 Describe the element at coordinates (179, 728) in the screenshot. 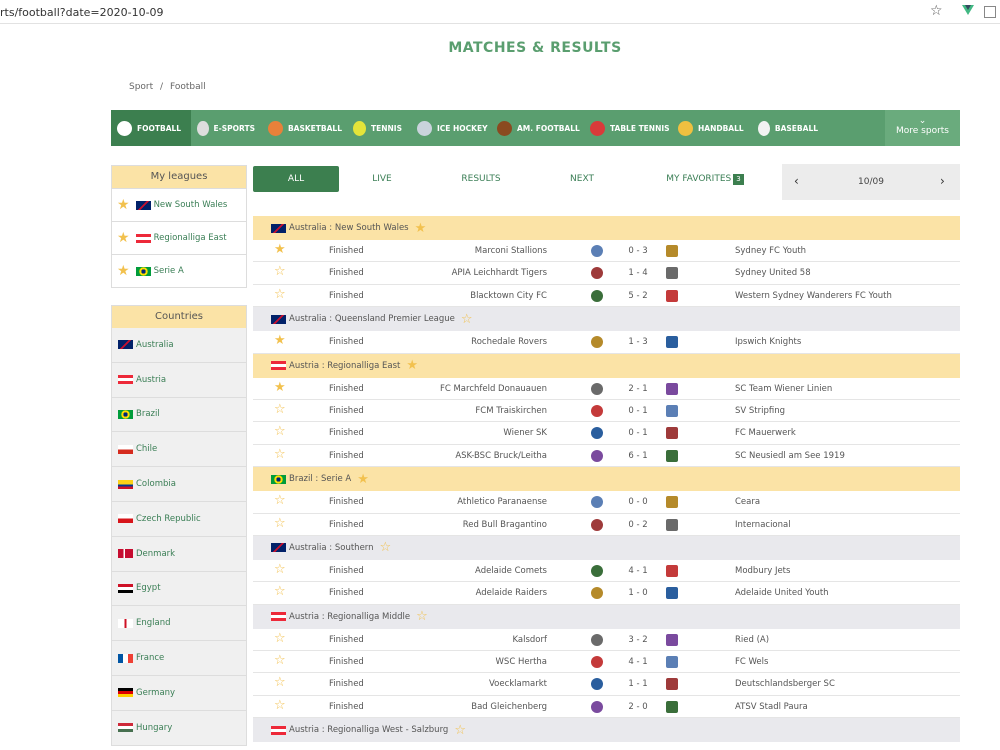

I see `country-item: Hungary` at that location.